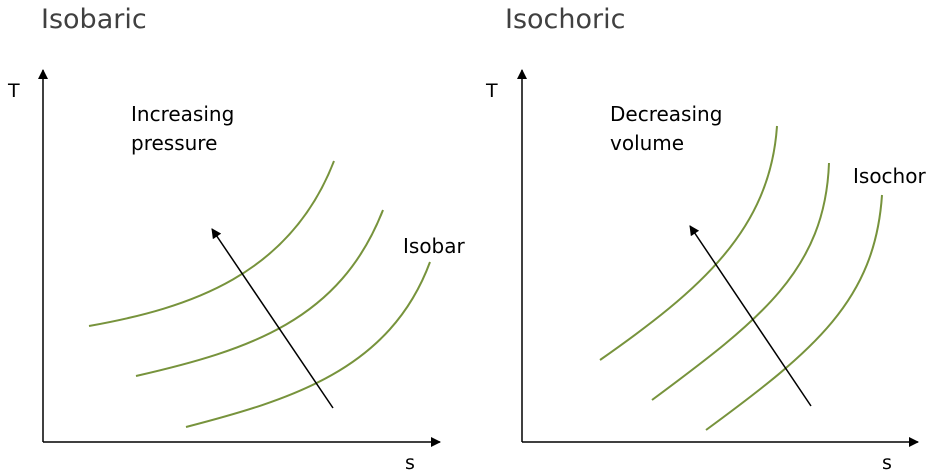 The height and width of the screenshot is (475, 941). Describe the element at coordinates (889, 176) in the screenshot. I see `isochor-curve-label: Isochor` at that location.